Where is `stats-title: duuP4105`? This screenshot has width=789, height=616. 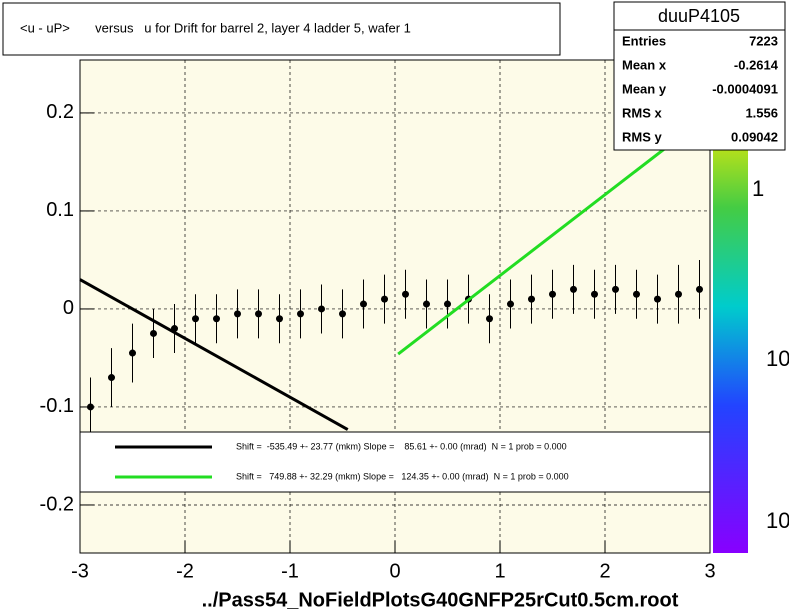 stats-title: duuP4105 is located at coordinates (699, 16).